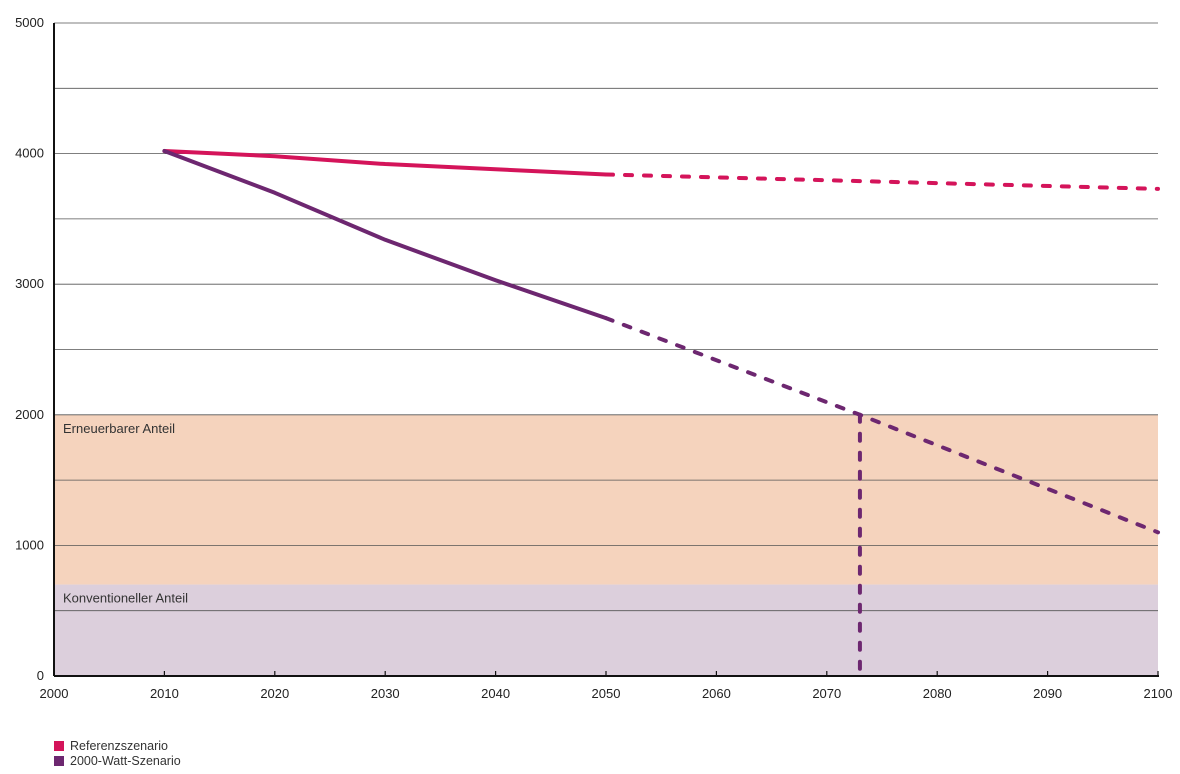  I want to click on legend-item-2000-watt: 2000-Watt-Szenario, so click(117, 760).